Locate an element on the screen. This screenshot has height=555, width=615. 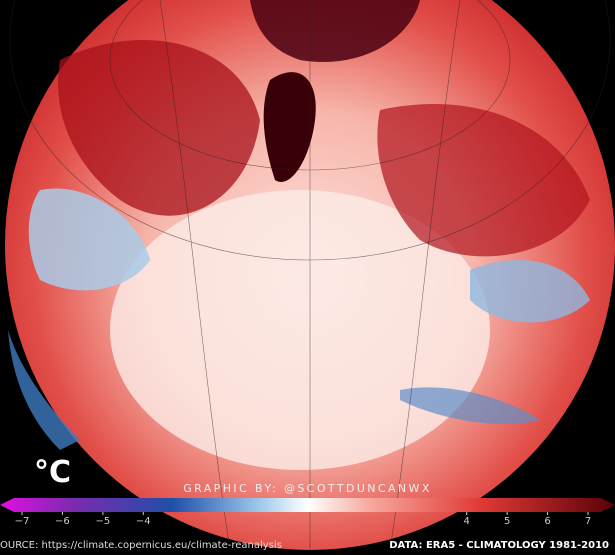
colorbar-tick-label: 7 is located at coordinates (588, 521).